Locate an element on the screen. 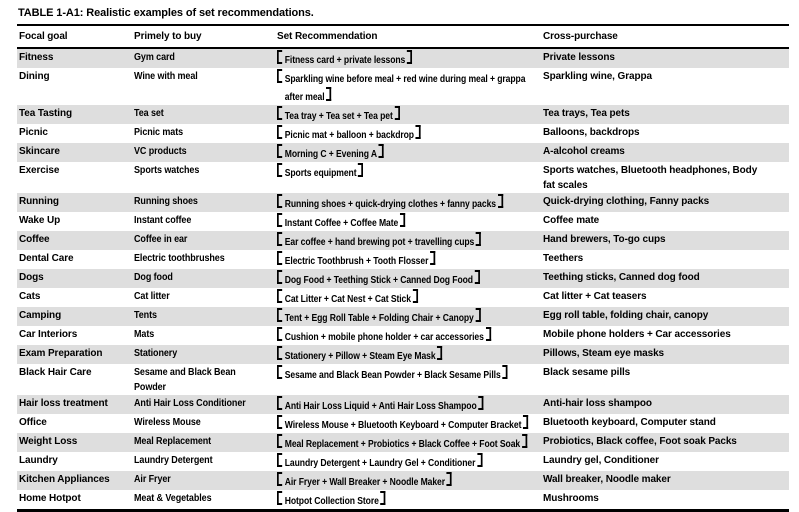  set-recommendation-cell: Picnic mat + balloon + backdrop is located at coordinates (408, 133).